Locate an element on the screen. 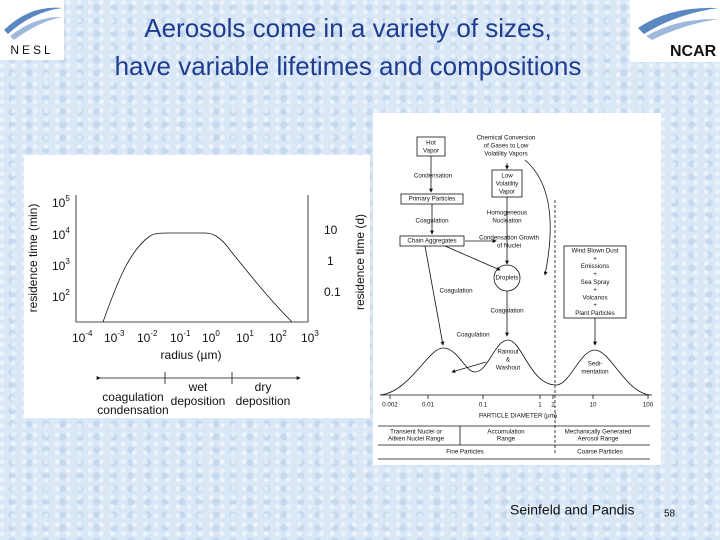 Image resolution: width=720 pixels, height=540 pixels. x-tick-label: 10⁻² is located at coordinates (147, 337).